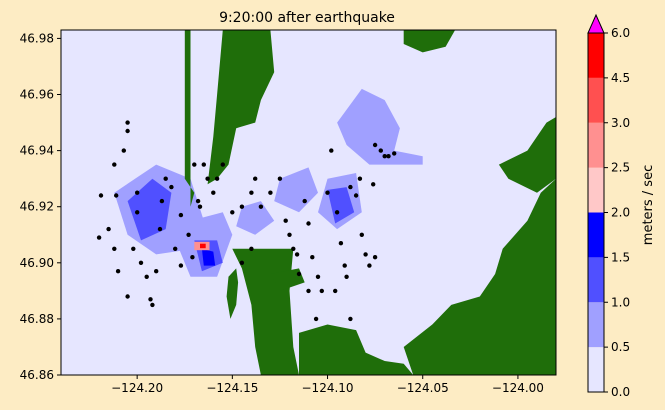 The height and width of the screenshot is (410, 665). What do you see at coordinates (518, 388) in the screenshot?
I see `x-tick-label-4: −124.00` at bounding box center [518, 388].